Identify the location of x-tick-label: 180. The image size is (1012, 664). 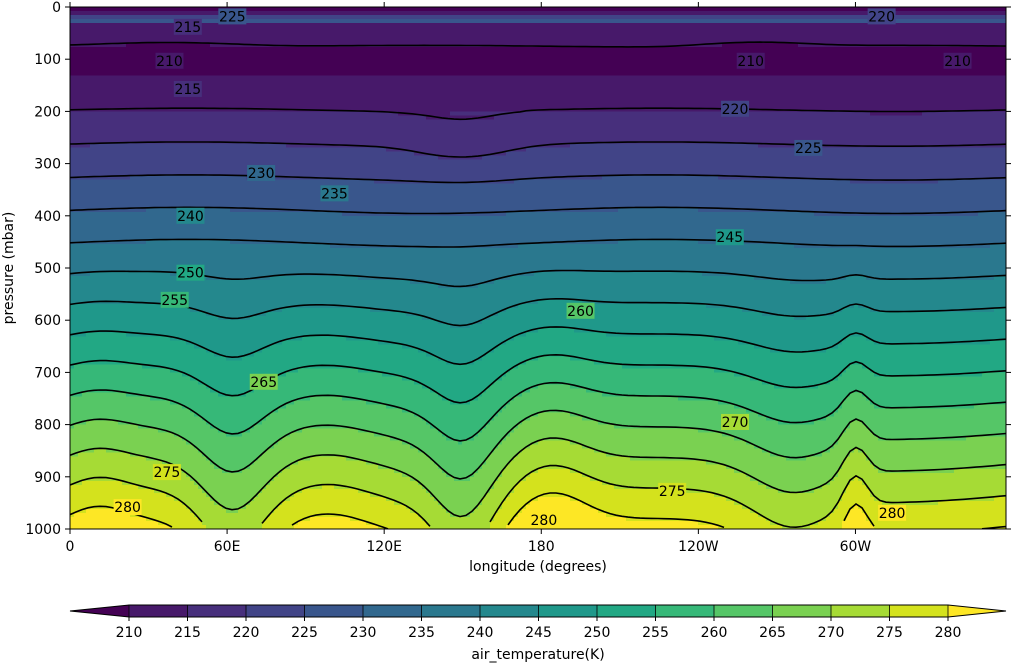
(541, 547).